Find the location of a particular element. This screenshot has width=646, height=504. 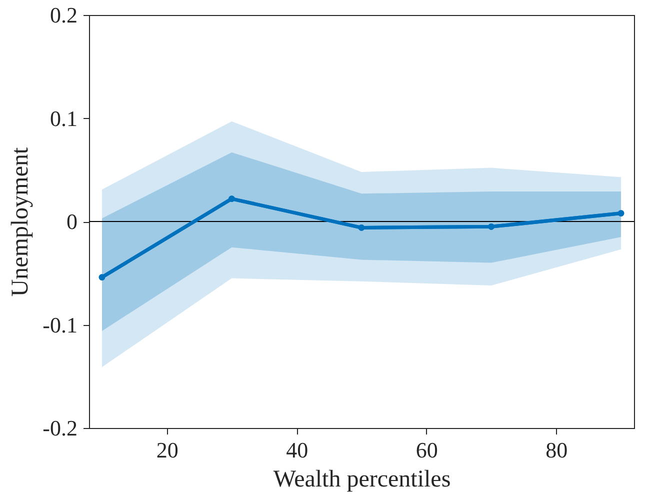

y-axis-title: Unemployment is located at coordinates (21, 222).